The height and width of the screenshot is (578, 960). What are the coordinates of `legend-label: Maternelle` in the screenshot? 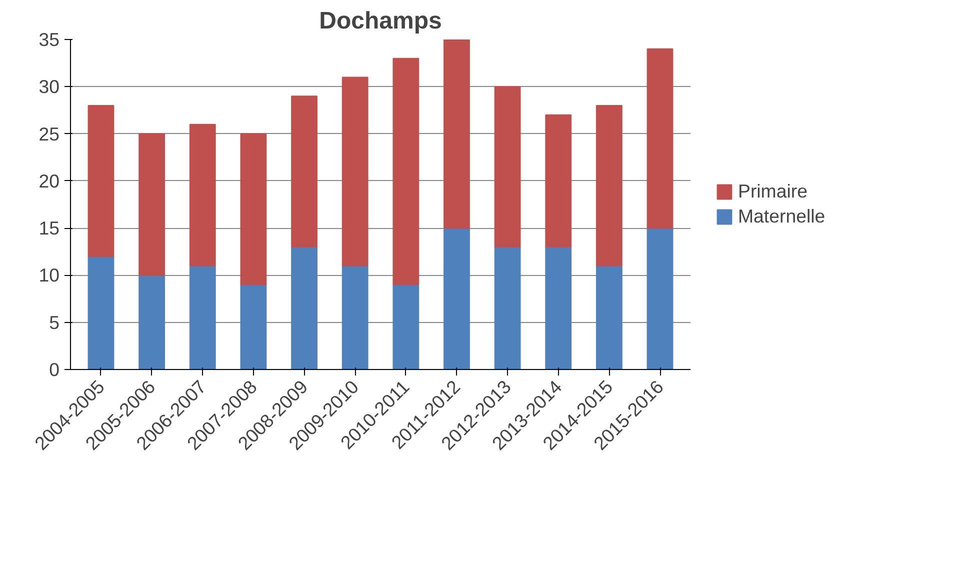 It's located at (782, 217).